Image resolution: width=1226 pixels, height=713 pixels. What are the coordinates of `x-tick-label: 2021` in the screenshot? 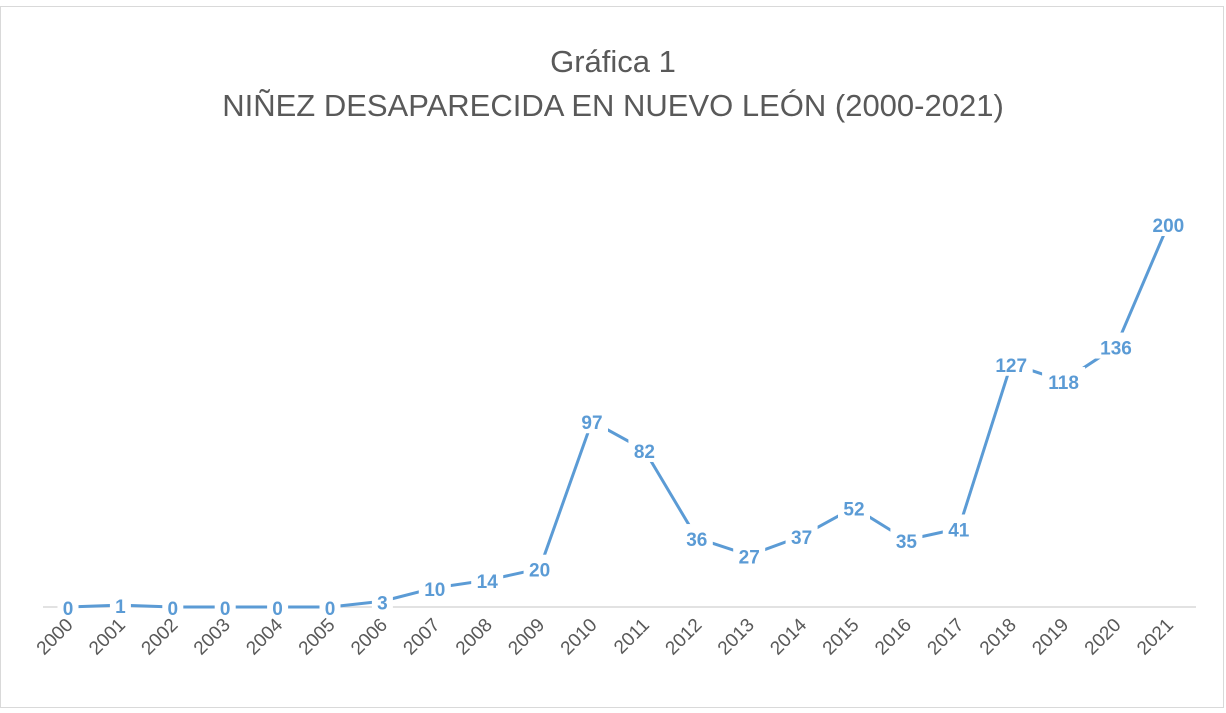 It's located at (1155, 637).